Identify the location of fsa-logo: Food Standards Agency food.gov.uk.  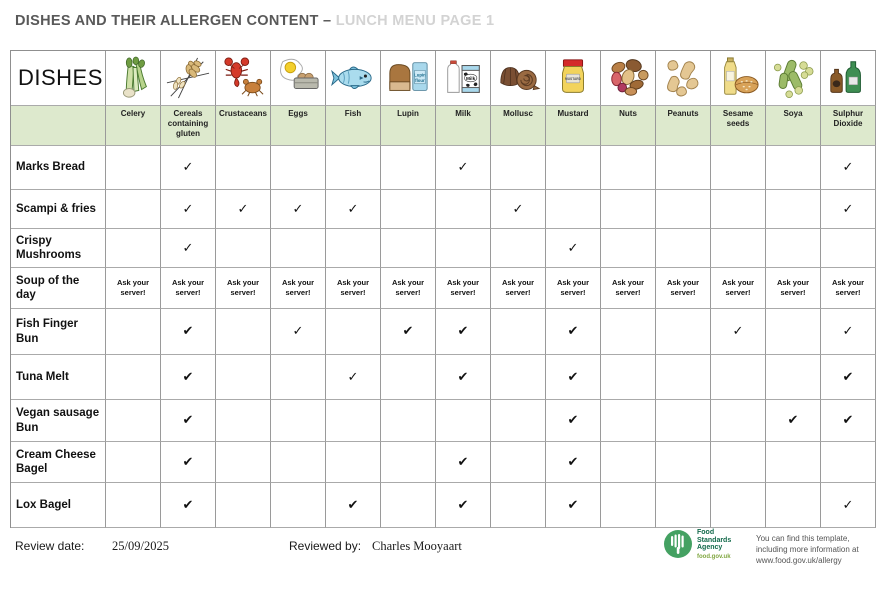
(697, 544).